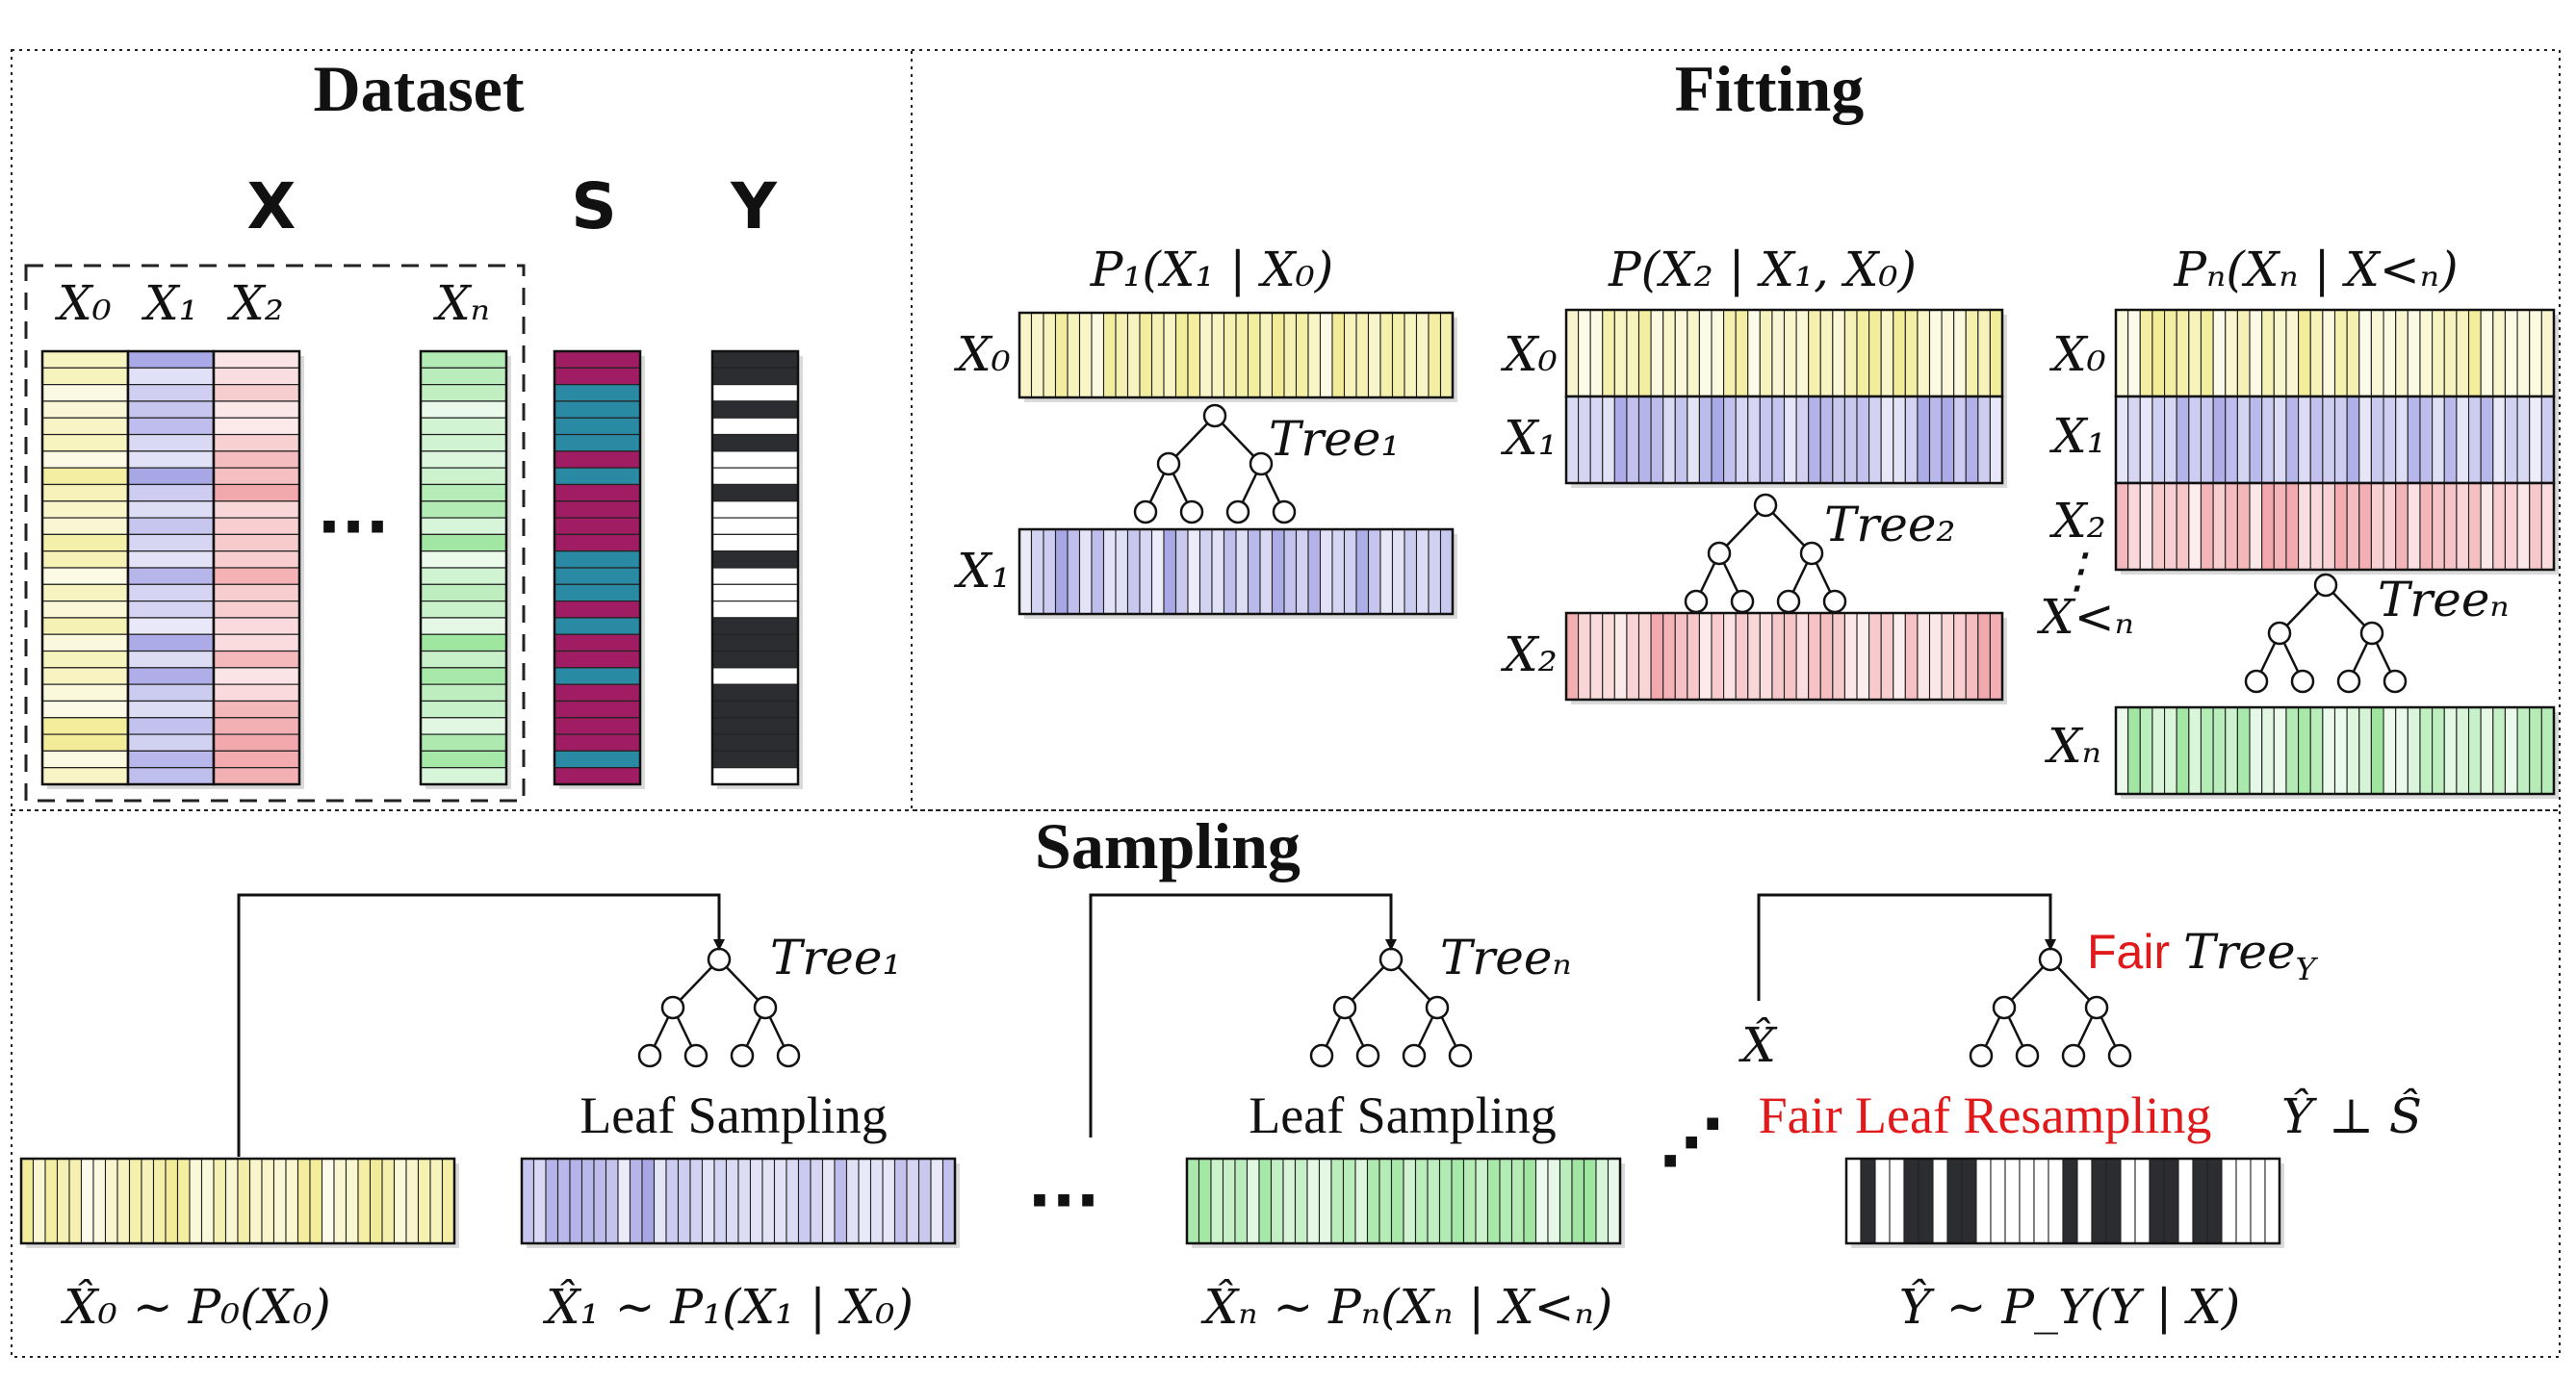  I want to click on var-label-x0: X₀, so click(83, 303).